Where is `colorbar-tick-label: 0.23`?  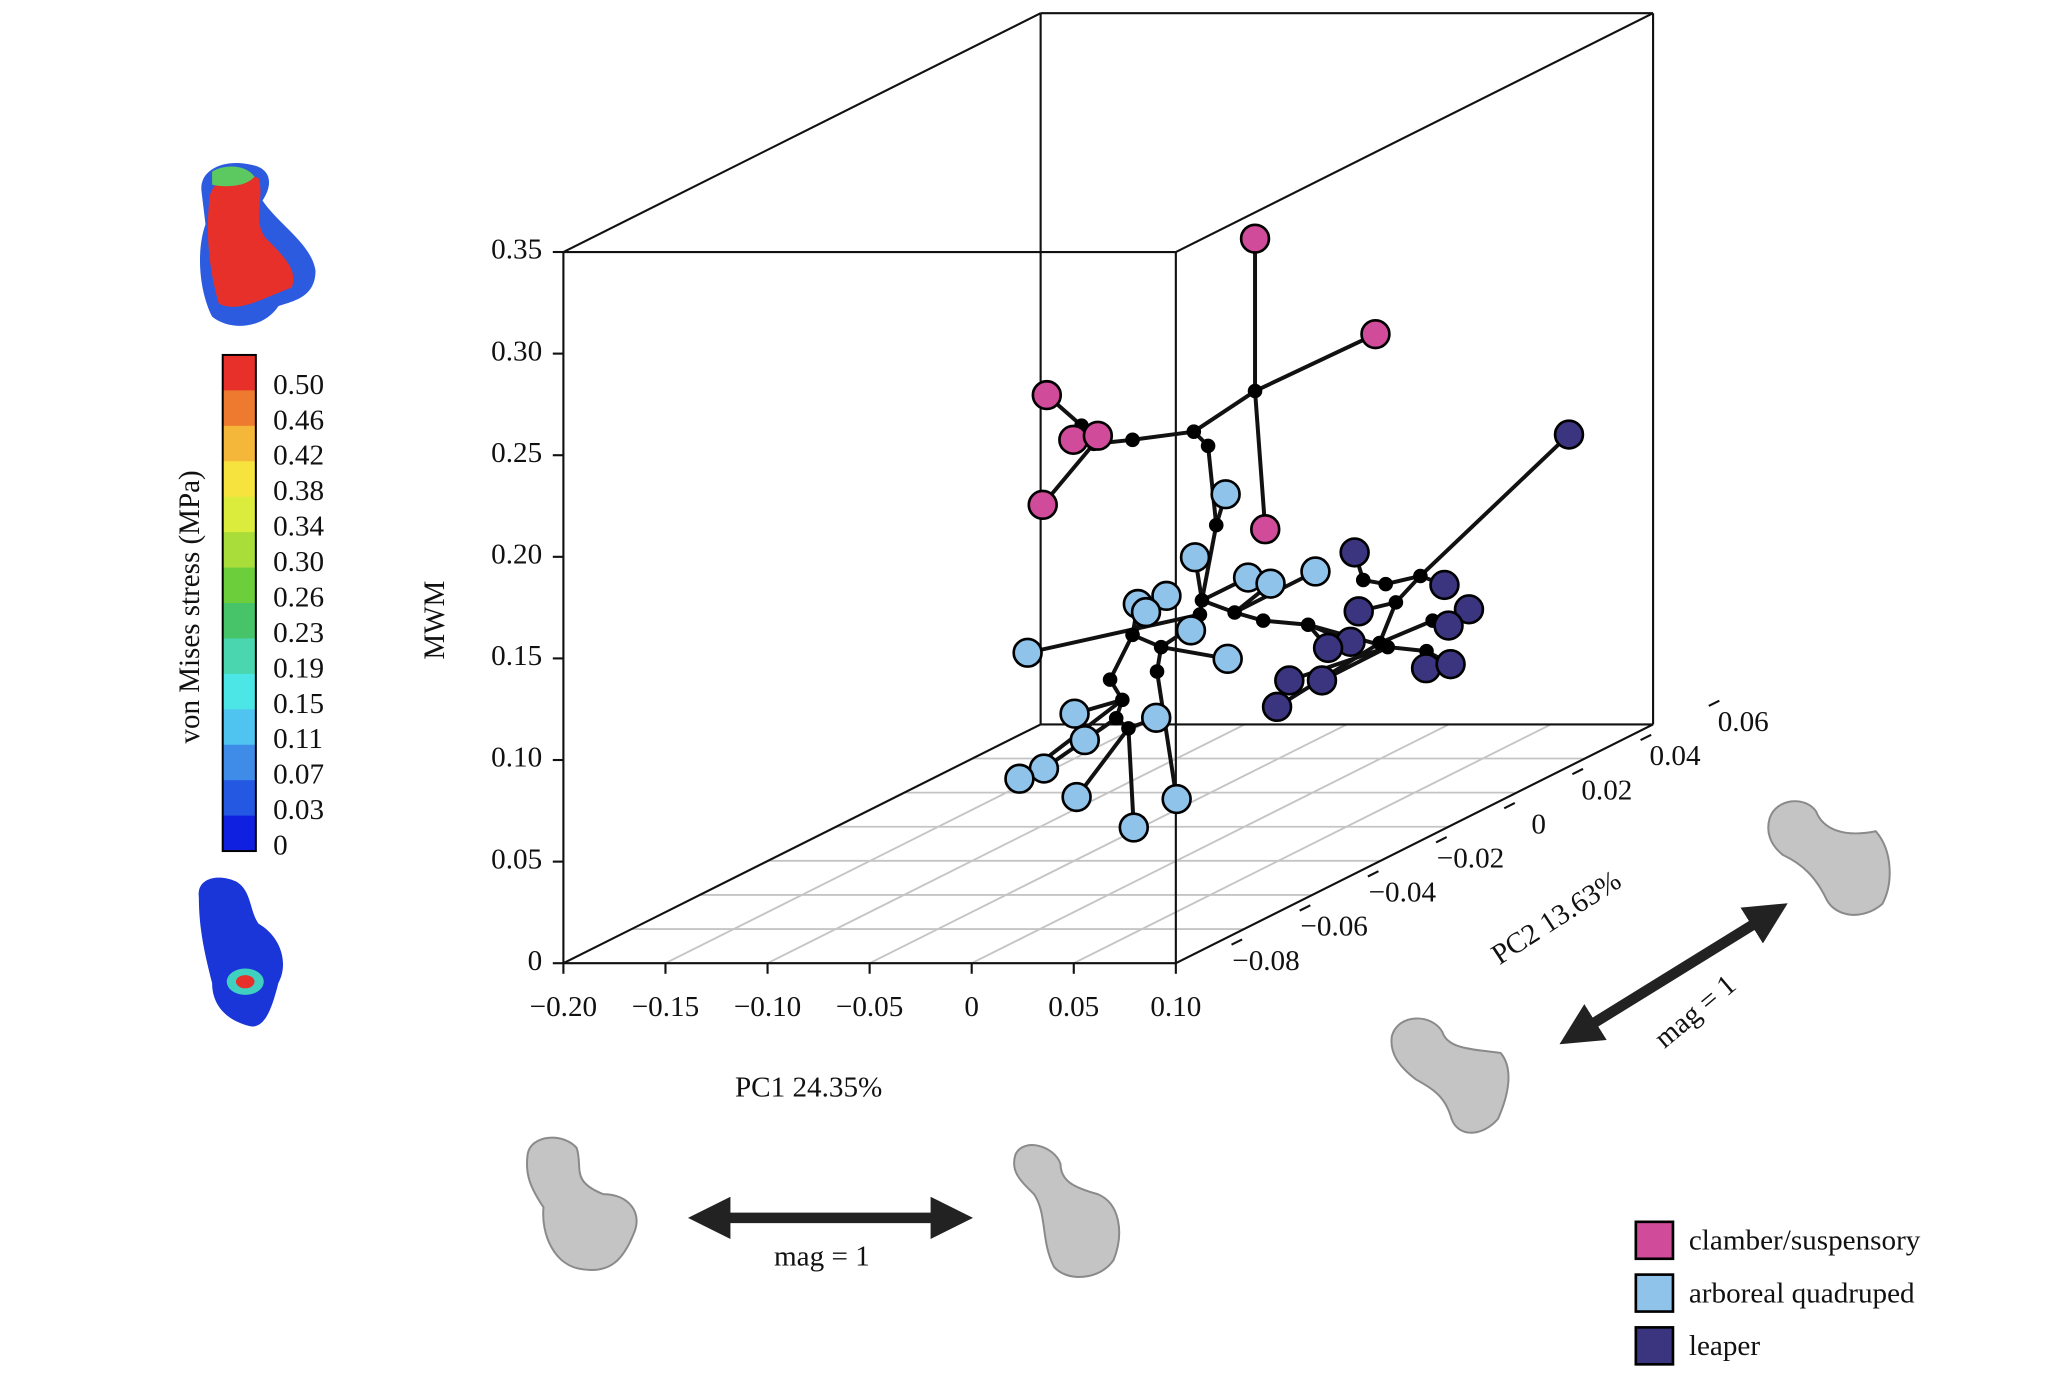
colorbar-tick-label: 0.23 is located at coordinates (298, 633).